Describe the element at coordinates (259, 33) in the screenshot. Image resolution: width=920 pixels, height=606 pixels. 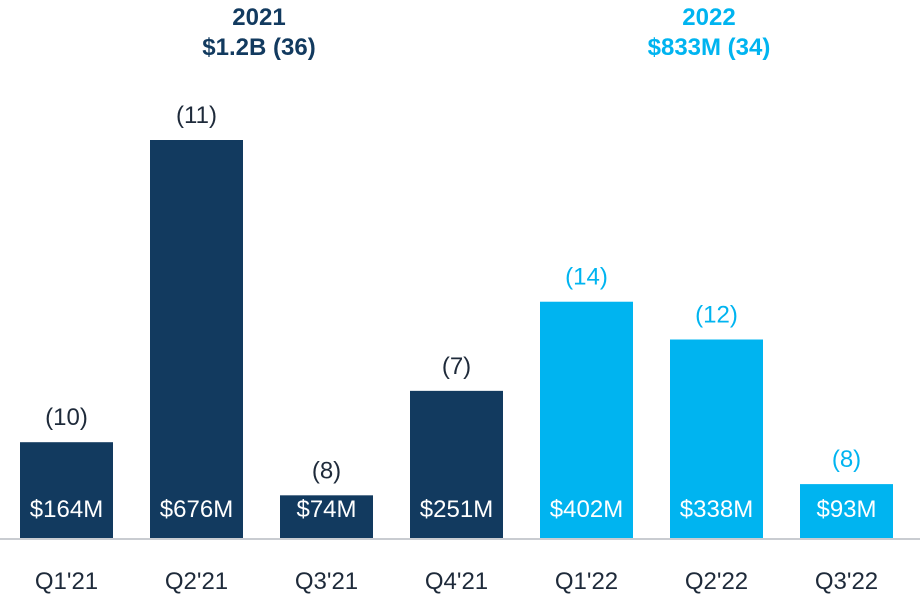
I see `year-2021-header: 2021 $1.2B (36)` at that location.